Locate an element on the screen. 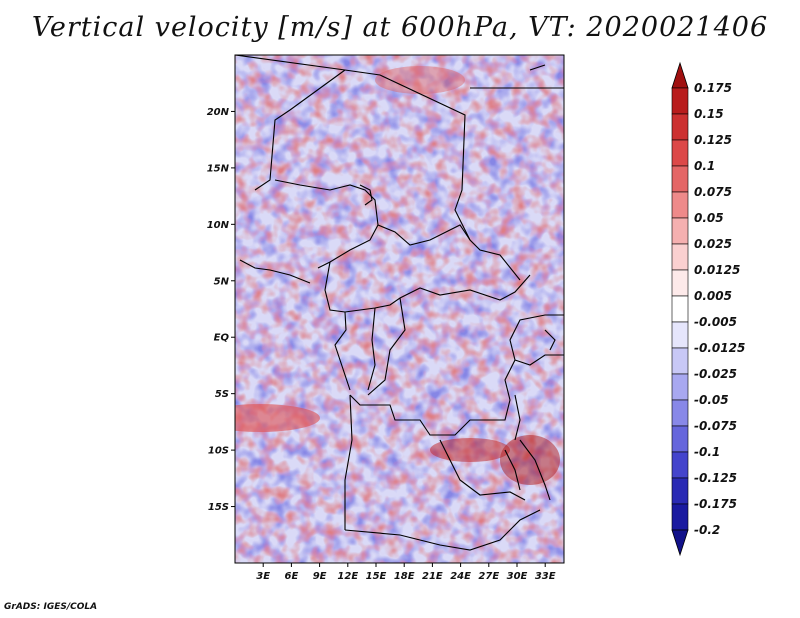  lon-tick-label: 27E is located at coordinates (488, 576).